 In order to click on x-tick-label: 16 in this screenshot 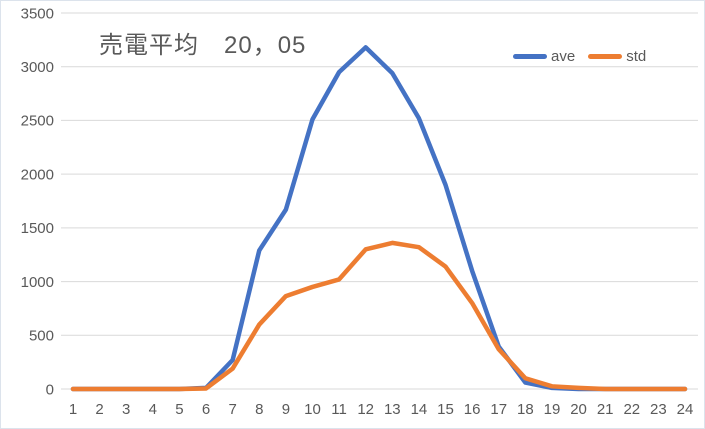, I will do `click(472, 409)`.